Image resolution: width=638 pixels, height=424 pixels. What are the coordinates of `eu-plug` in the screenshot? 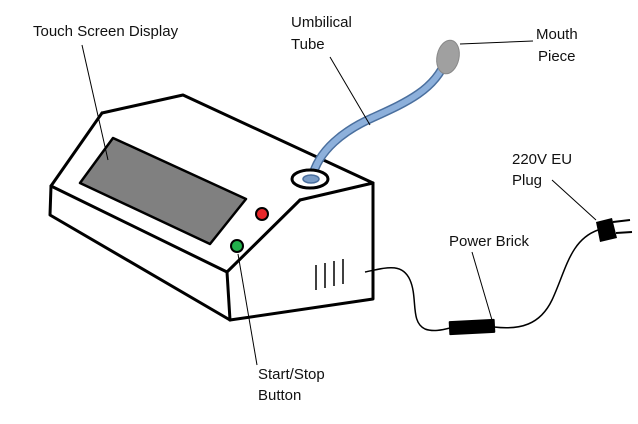 It's located at (614, 230).